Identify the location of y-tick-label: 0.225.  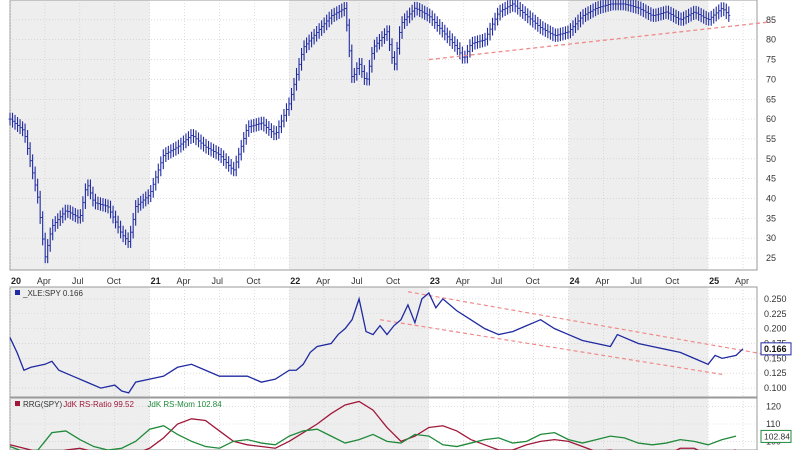
(775, 314).